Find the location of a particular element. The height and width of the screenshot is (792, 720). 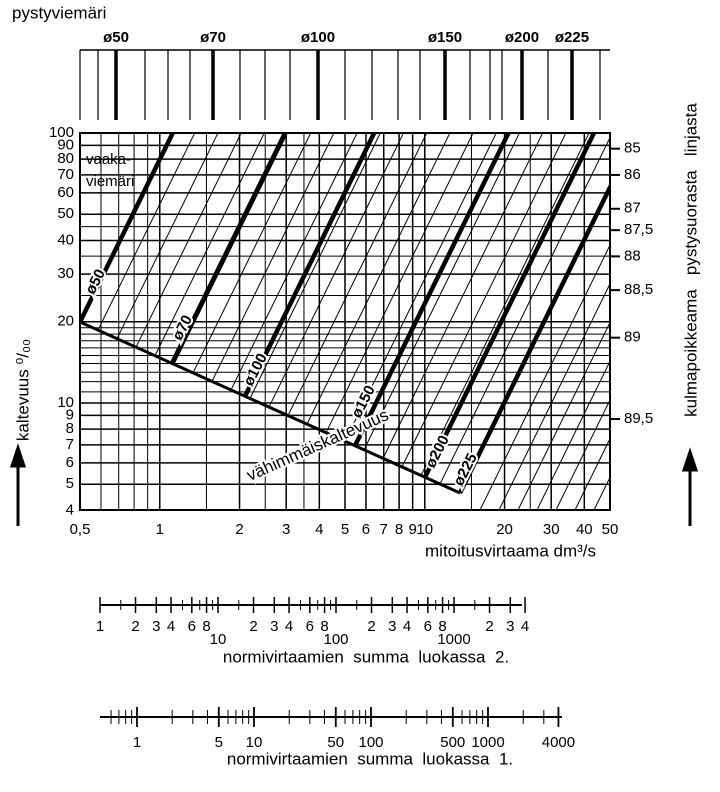

y-tick-label: 60 is located at coordinates (65, 192).